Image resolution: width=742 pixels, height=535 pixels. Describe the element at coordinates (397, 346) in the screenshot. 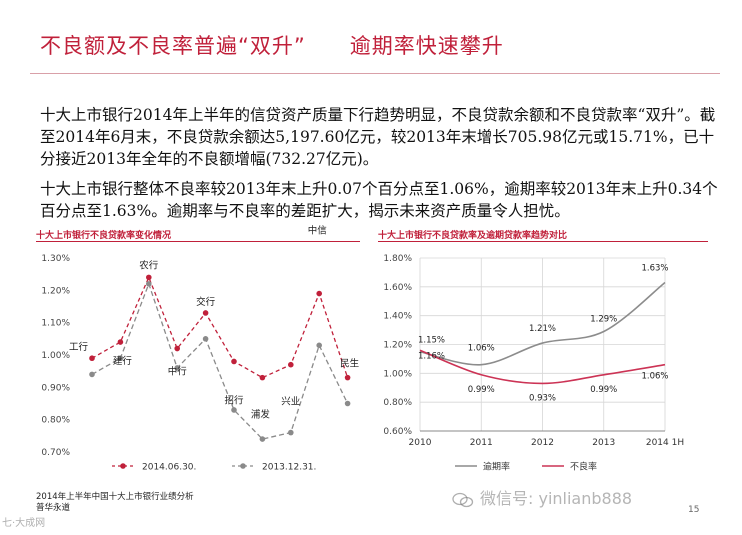

I see `right-y-tick-label: 1.20%` at that location.